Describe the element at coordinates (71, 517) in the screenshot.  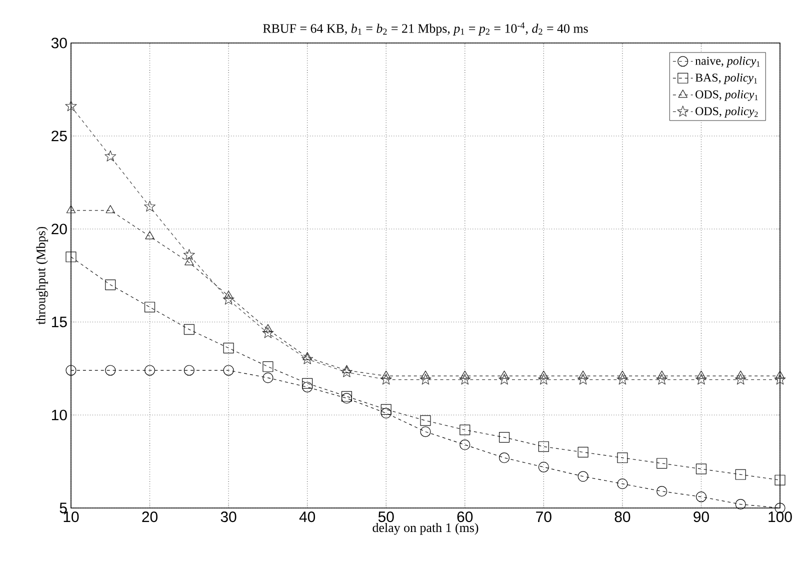
I see `x-tick-label: 10` at that location.